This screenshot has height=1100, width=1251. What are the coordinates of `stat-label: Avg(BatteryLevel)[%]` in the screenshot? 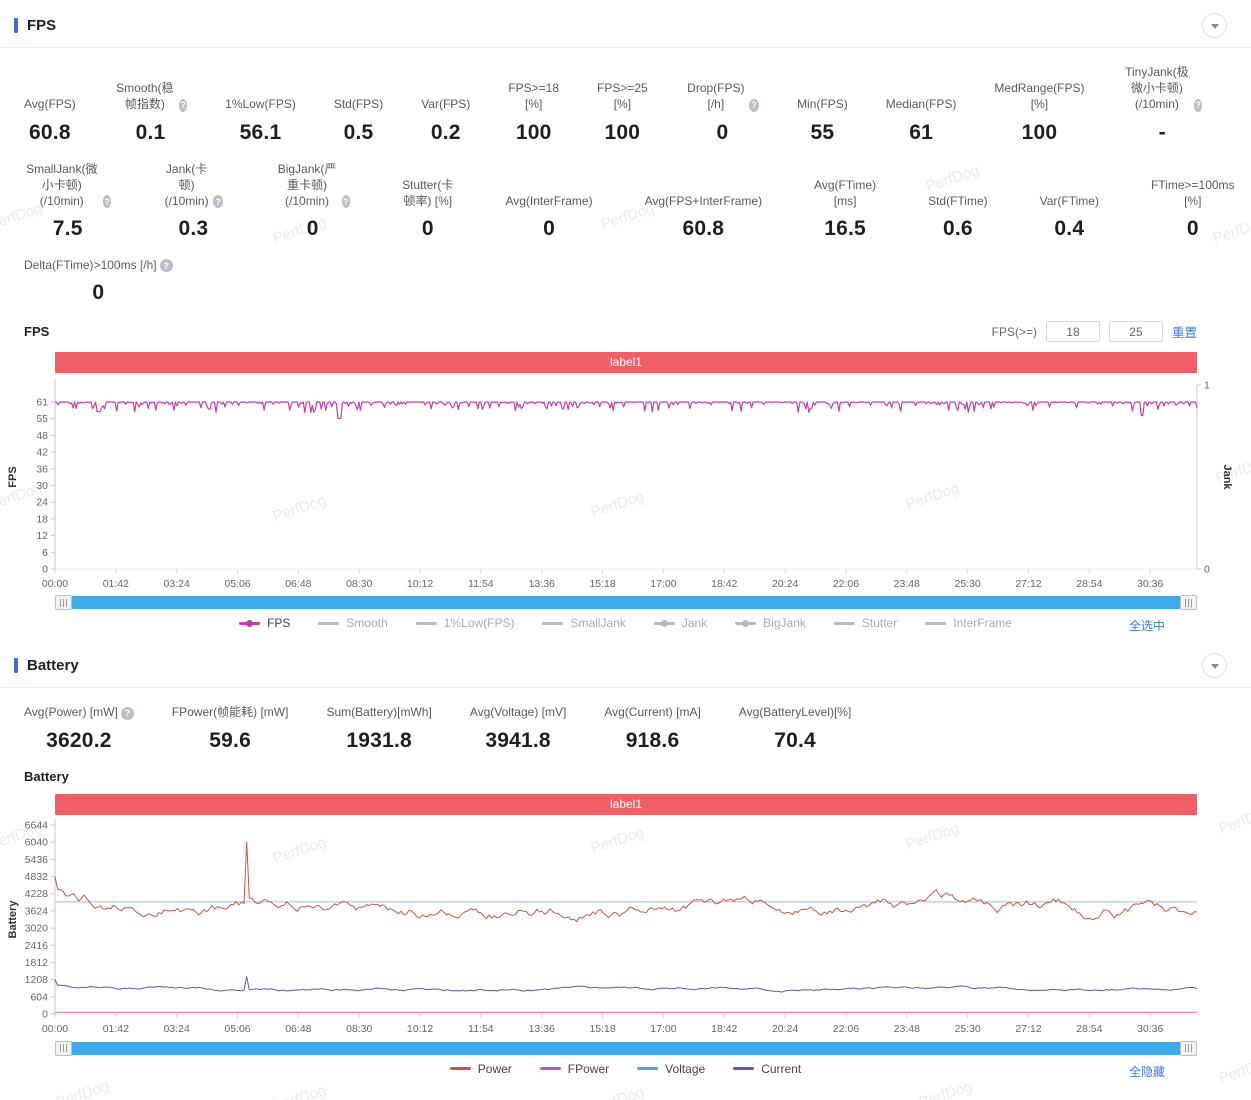 It's located at (795, 712).